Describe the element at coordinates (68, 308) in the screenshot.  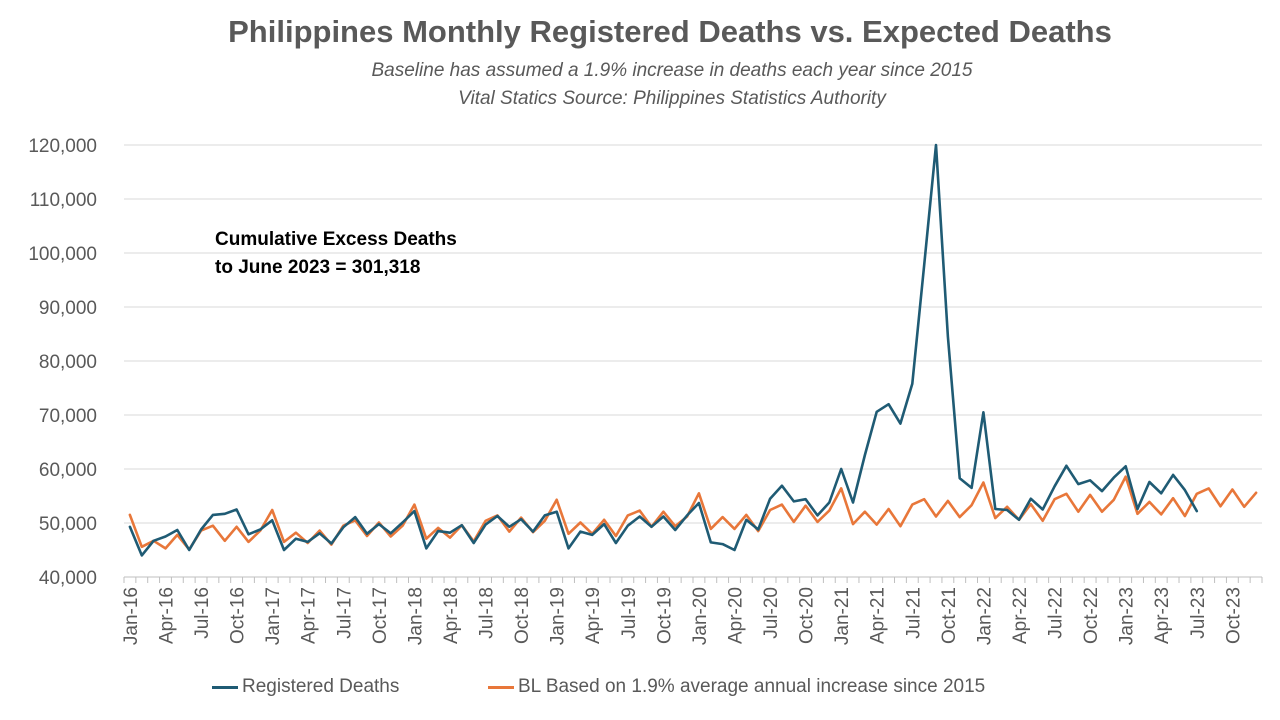
I see `y-tick-label: 90,000` at that location.